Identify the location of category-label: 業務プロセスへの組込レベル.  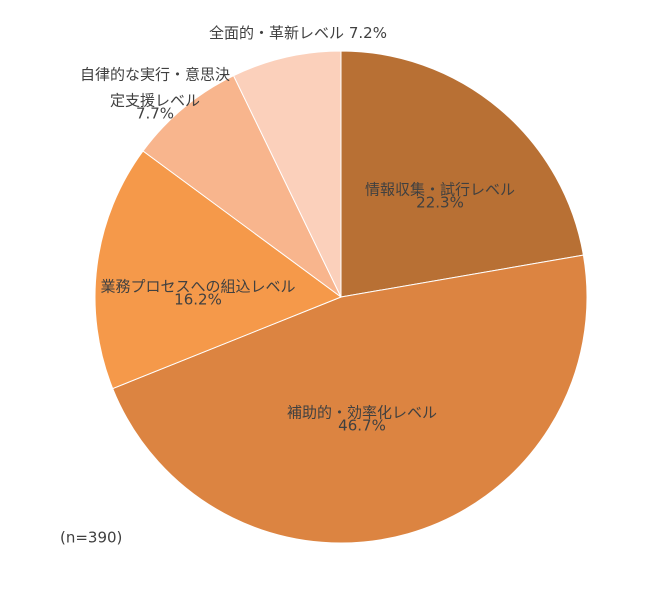
(197, 287).